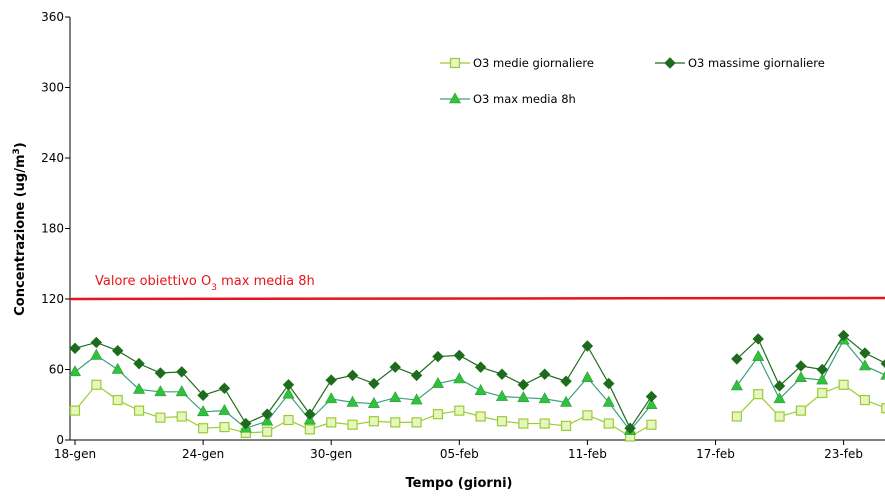 The image size is (885, 496). Describe the element at coordinates (52, 17) in the screenshot. I see `y-tick-label: 360` at that location.